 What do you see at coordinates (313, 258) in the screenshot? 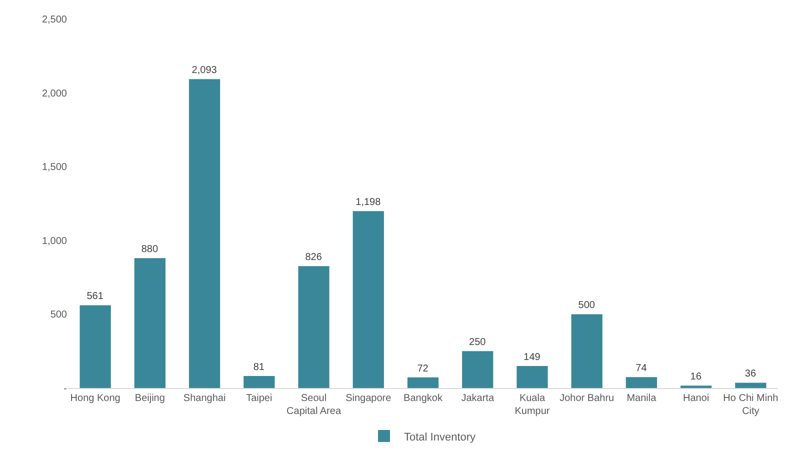
I see `data-label: 826` at bounding box center [313, 258].